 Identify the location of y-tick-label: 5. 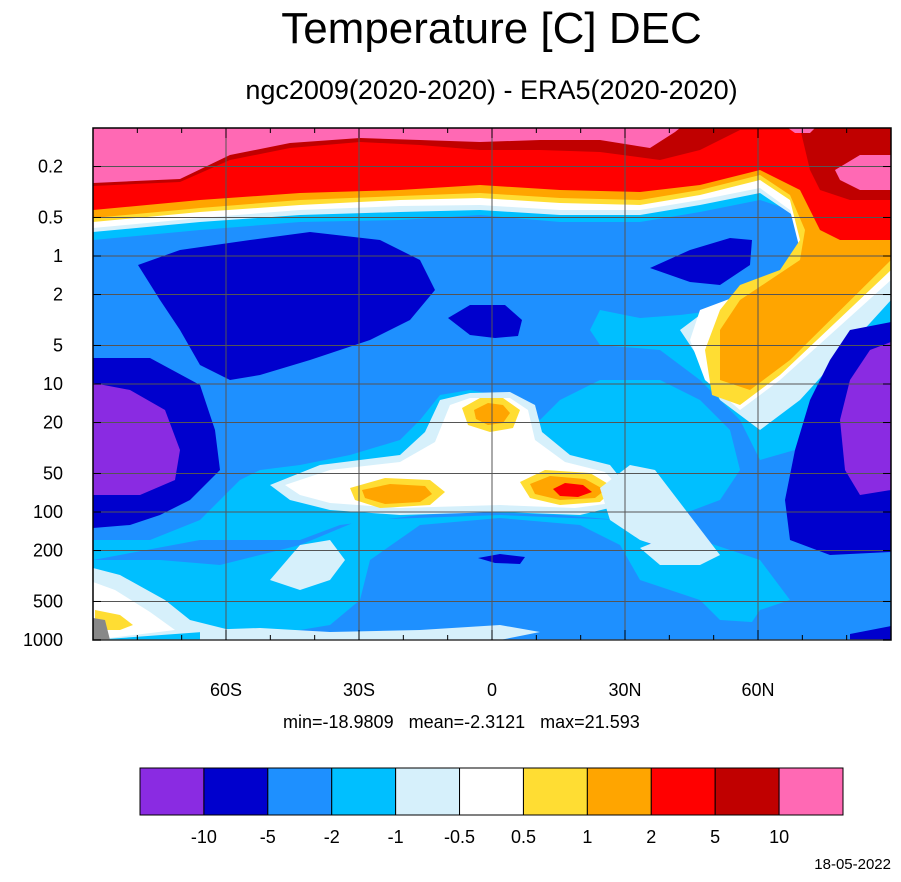
(58, 345).